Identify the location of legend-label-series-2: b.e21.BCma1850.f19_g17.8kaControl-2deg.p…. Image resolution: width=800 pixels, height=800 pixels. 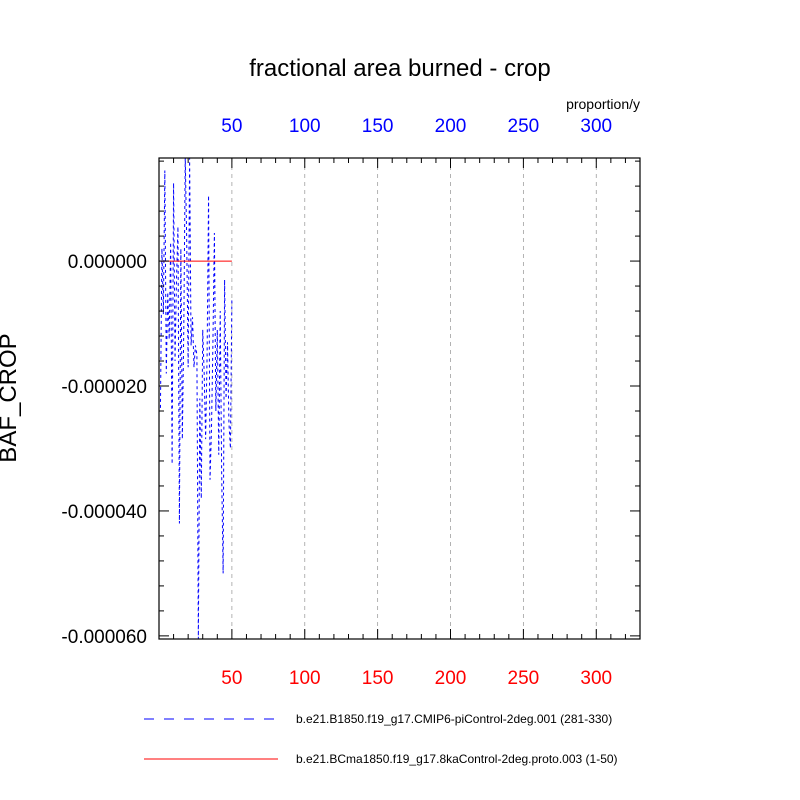
(457, 759).